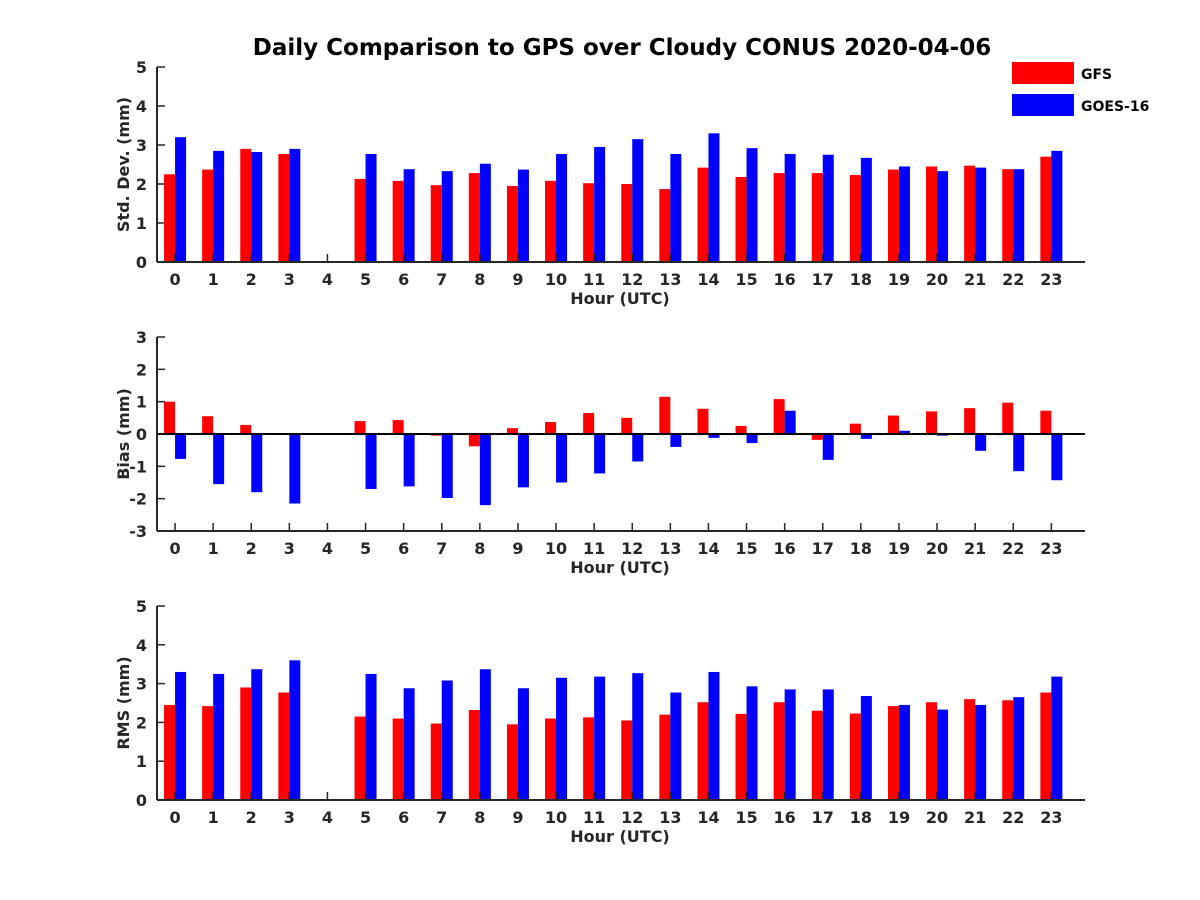 The height and width of the screenshot is (900, 1200). What do you see at coordinates (123, 164) in the screenshot?
I see `y-axis-label: Std. Dev. (mm)` at bounding box center [123, 164].